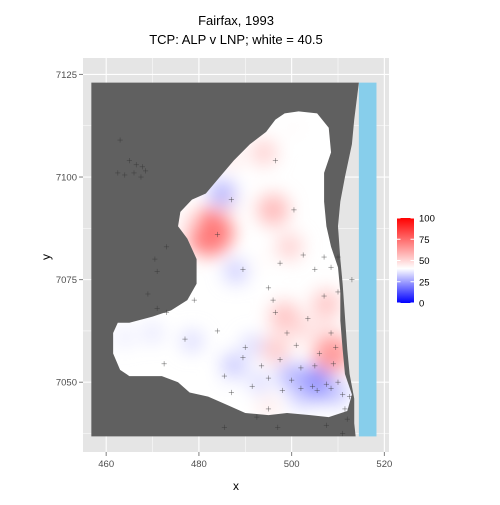 The height and width of the screenshot is (505, 500). I want to click on x-tick-label: 480, so click(199, 464).